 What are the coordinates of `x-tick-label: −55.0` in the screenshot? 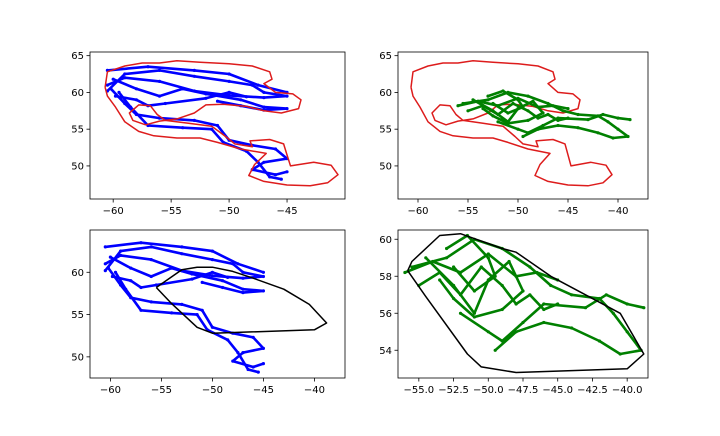 It's located at (419, 390).